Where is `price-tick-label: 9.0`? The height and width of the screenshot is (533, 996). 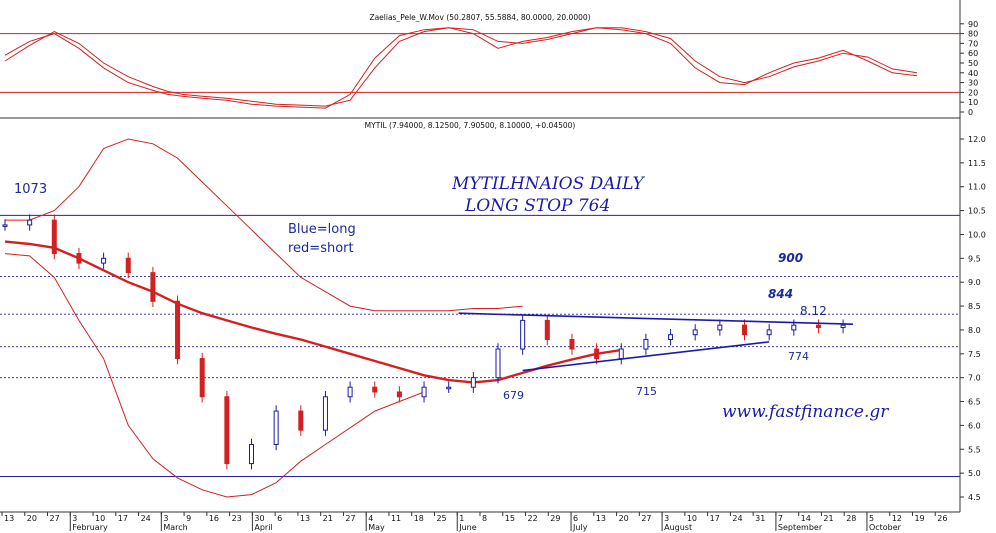 price-tick-label: 9.0 is located at coordinates (974, 282).